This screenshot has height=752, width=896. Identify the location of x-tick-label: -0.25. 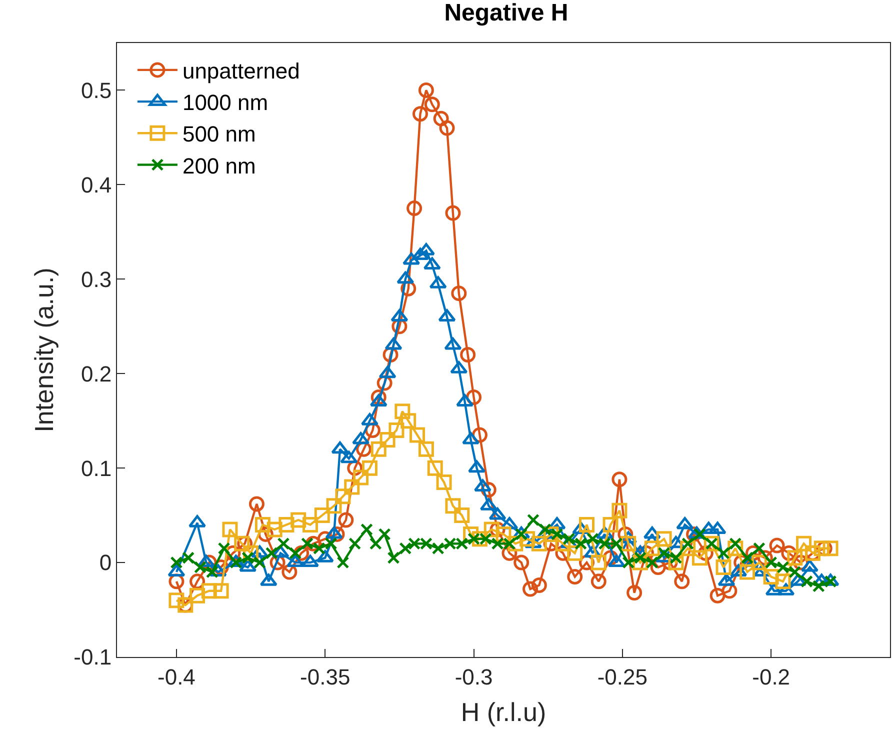
(622, 677).